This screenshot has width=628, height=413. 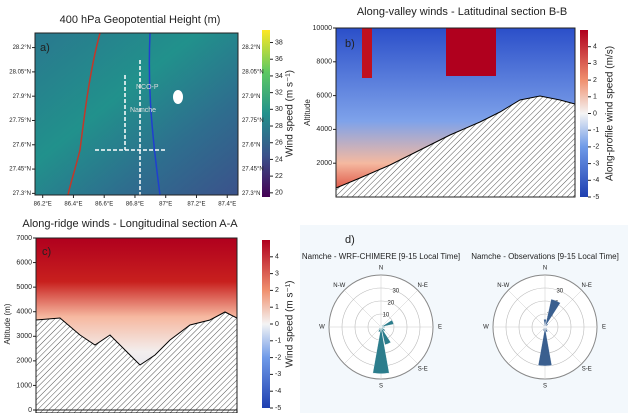 I want to click on x-tick-label: 86.8°E, so click(x=135, y=205).